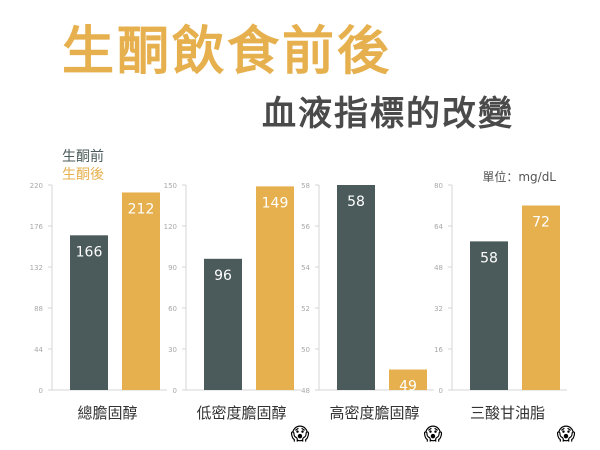 The height and width of the screenshot is (450, 600). I want to click on category-label: 三酸甘油脂, so click(507, 413).